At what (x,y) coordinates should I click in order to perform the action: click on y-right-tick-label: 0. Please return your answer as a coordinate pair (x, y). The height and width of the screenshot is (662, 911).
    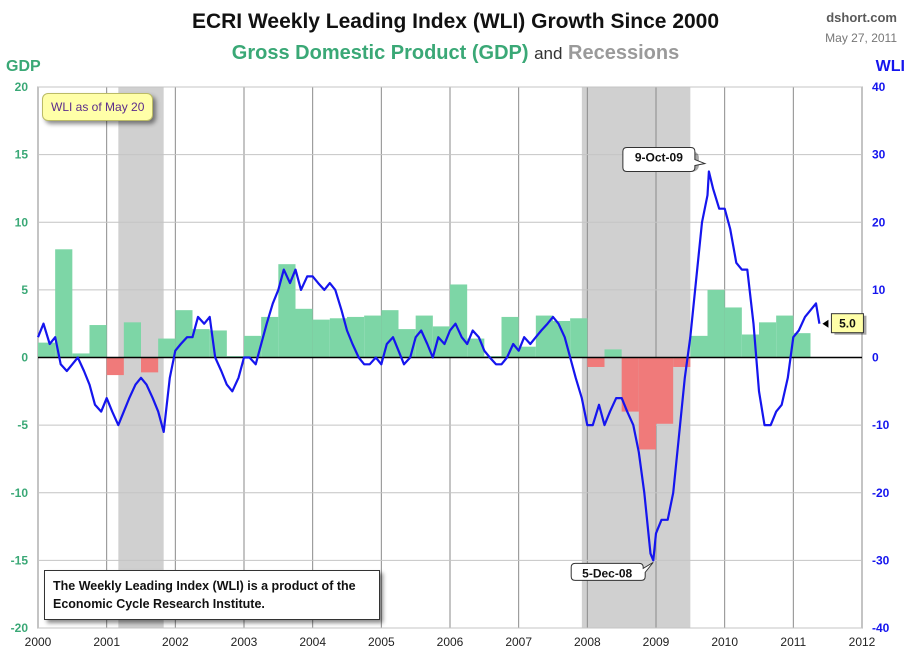
    Looking at the image, I should click on (875, 358).